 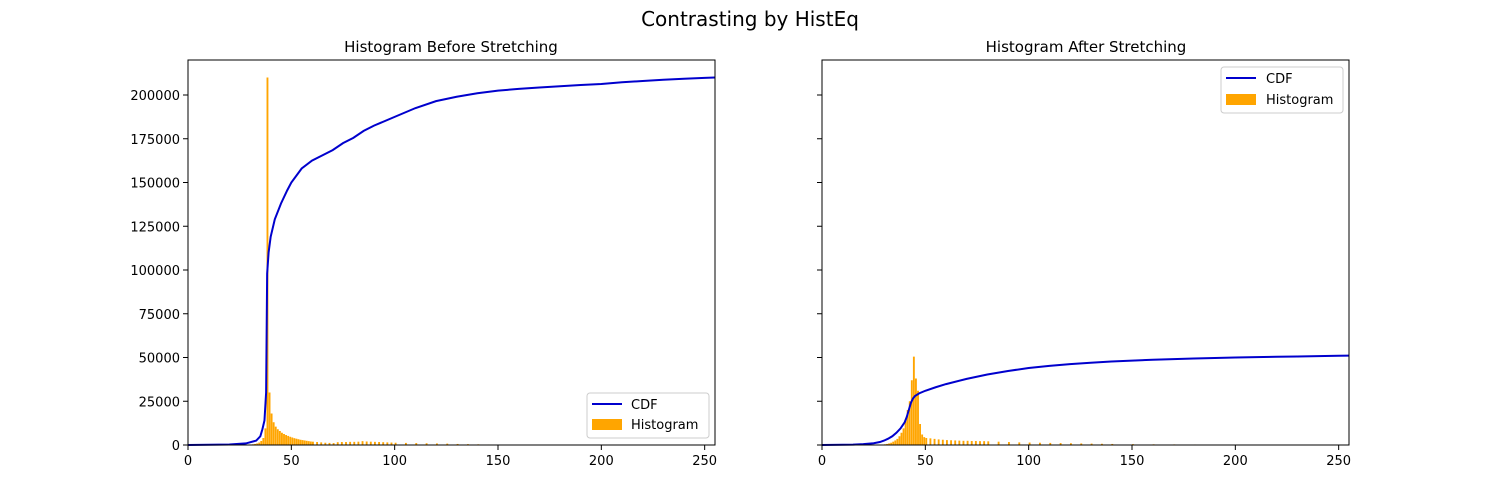 I want to click on subplot-before-legend: CDF Histogram, so click(x=648, y=415).